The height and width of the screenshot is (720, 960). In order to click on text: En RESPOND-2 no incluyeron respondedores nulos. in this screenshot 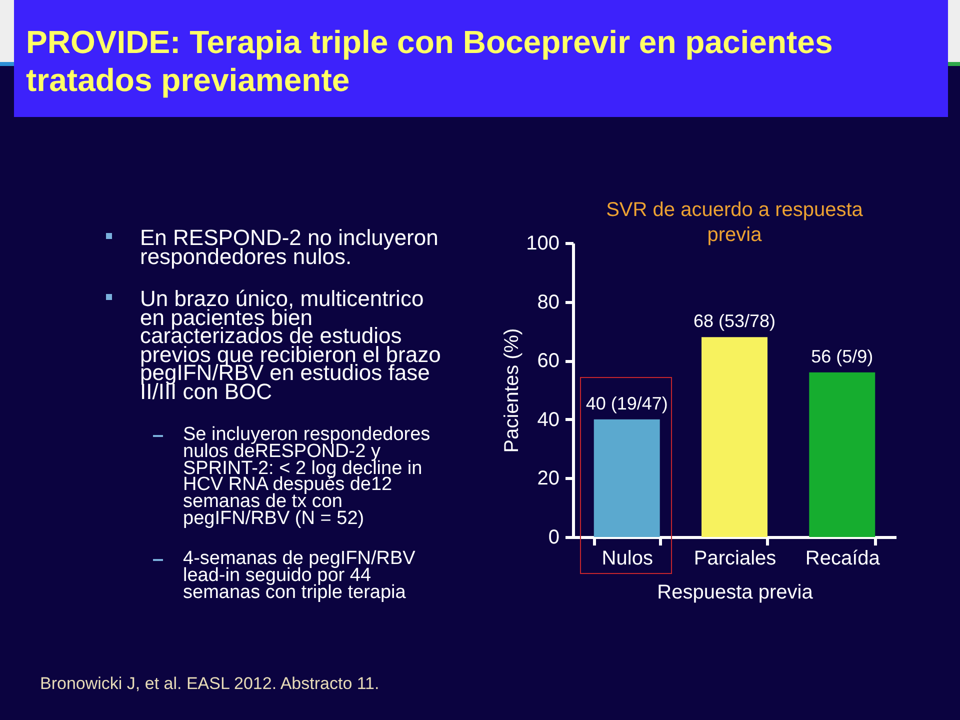, I will do `click(290, 246)`.